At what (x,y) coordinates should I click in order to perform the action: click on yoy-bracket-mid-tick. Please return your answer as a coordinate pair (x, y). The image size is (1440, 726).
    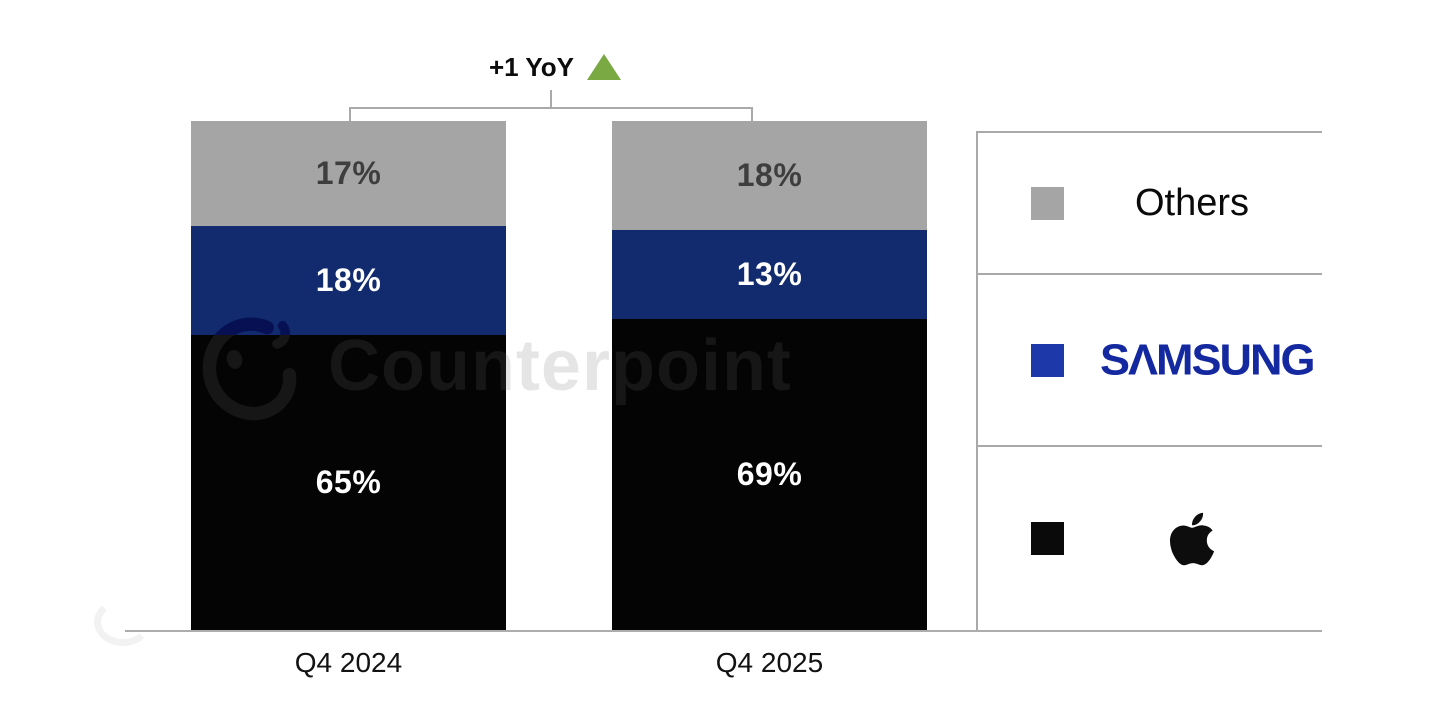
    Looking at the image, I should click on (551, 99).